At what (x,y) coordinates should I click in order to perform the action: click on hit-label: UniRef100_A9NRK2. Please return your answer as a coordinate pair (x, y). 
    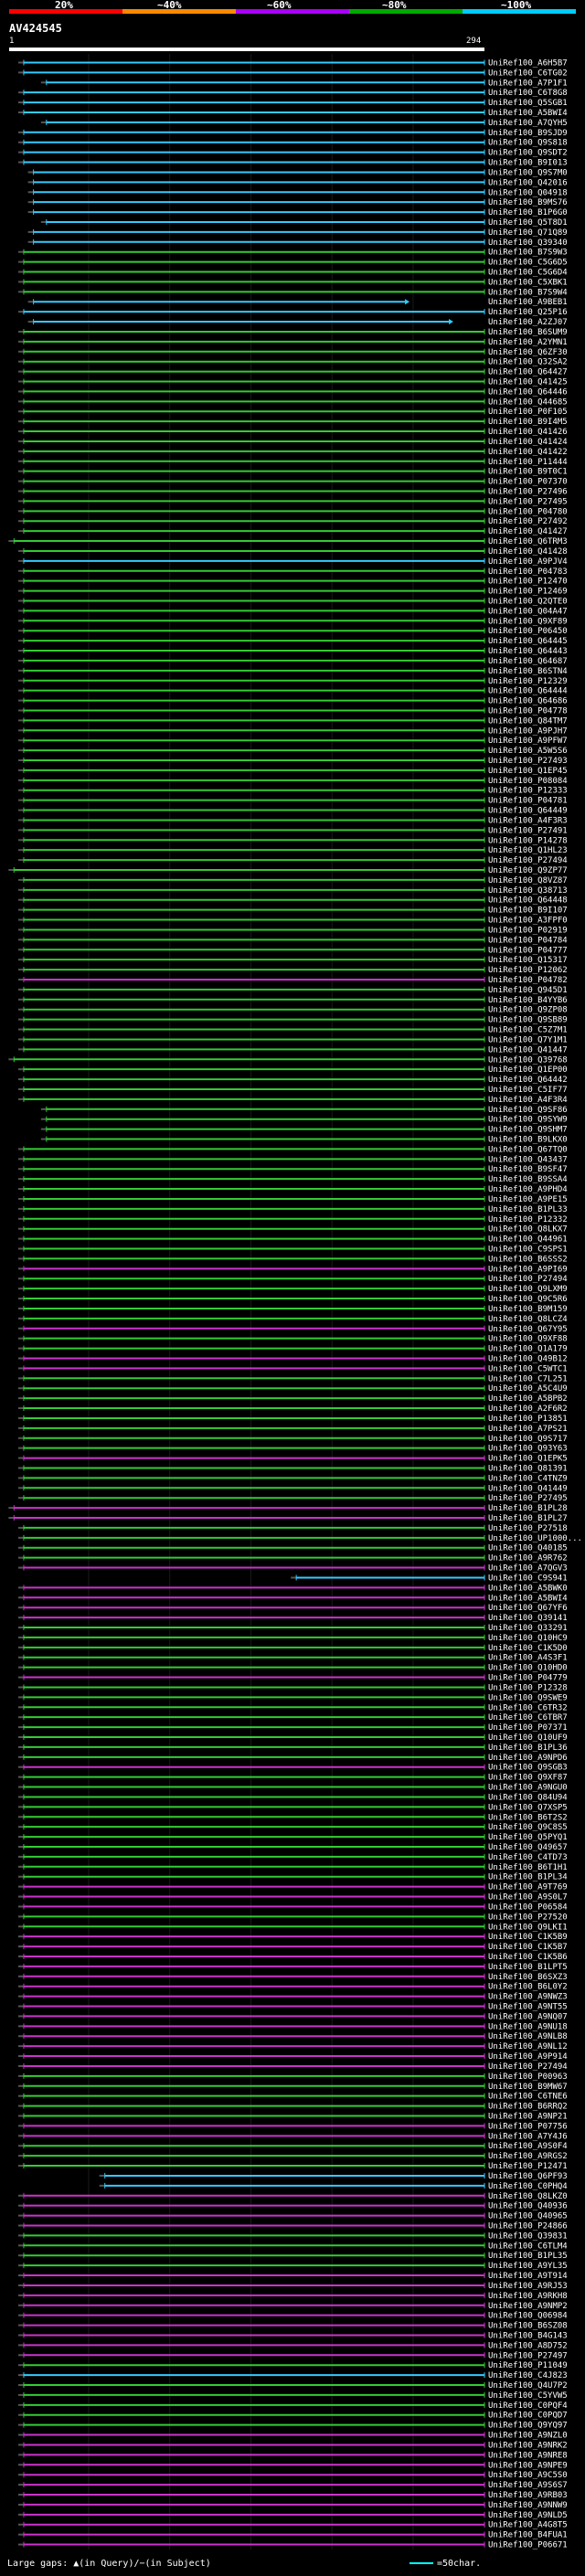
    Looking at the image, I should click on (528, 2445).